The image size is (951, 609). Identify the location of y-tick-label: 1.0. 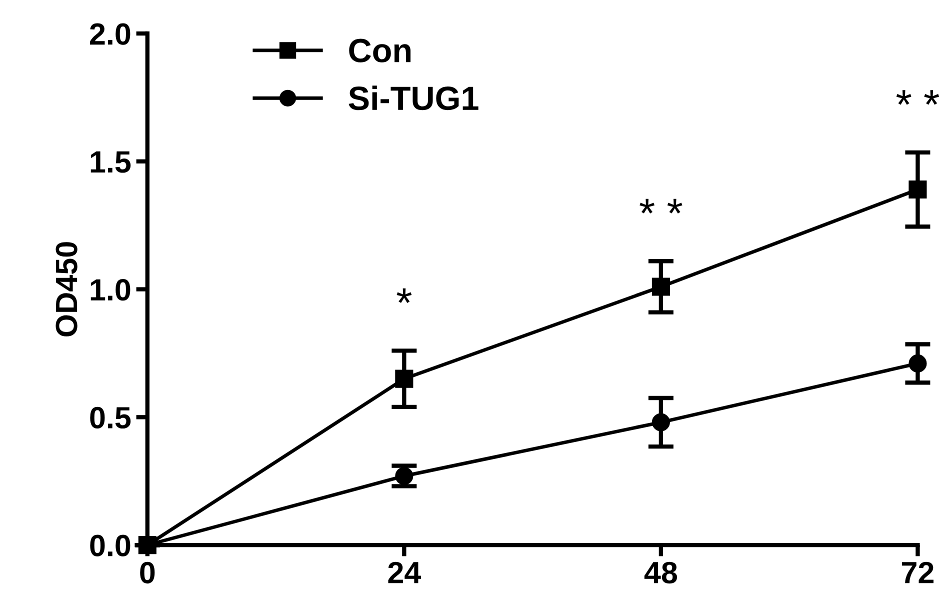
(110, 290).